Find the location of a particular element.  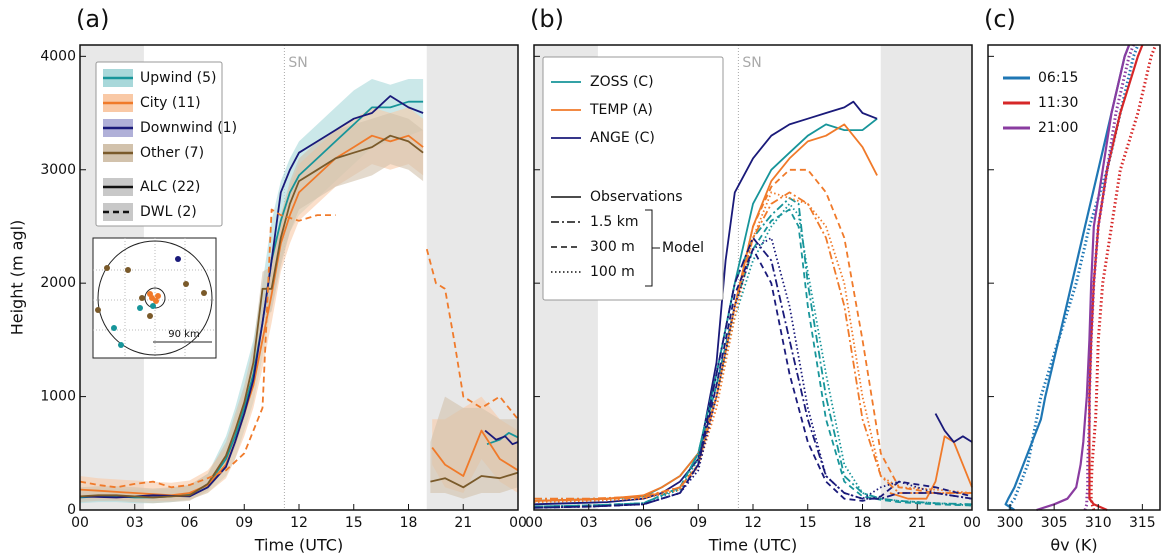

x-tick-label: 300 is located at coordinates (1010, 523).